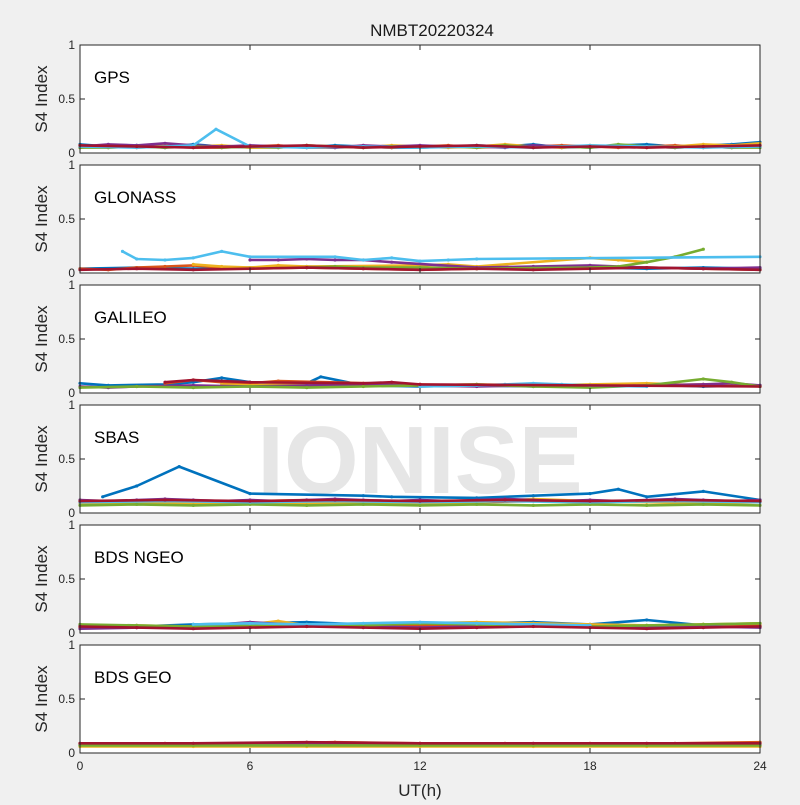 The width and height of the screenshot is (800, 805). What do you see at coordinates (112, 77) in the screenshot?
I see `panel-label-gps: GPS` at bounding box center [112, 77].